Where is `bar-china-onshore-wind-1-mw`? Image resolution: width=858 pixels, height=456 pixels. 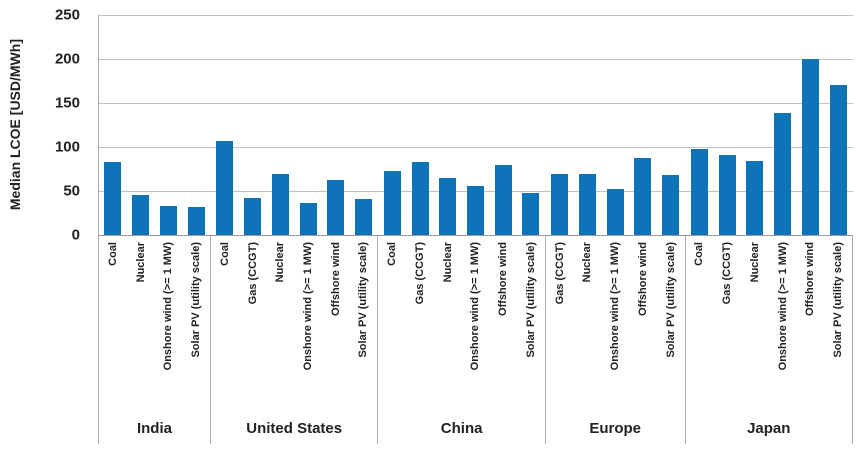 bar-china-onshore-wind-1-mw is located at coordinates (475, 210).